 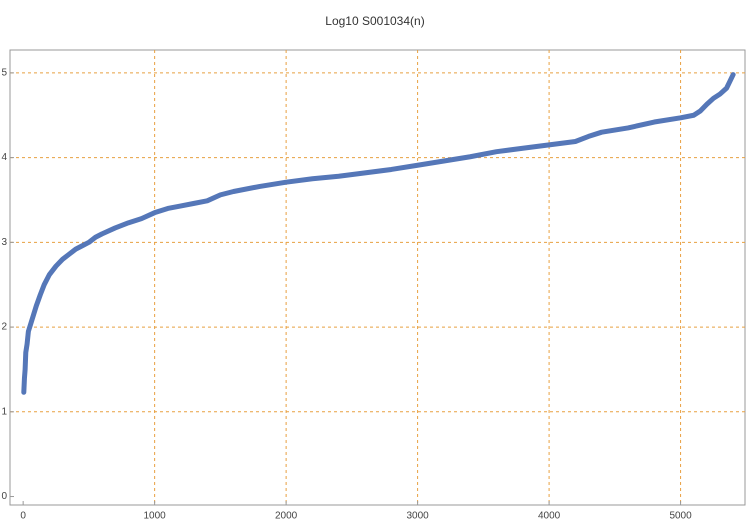 I want to click on y-tick-label: 4, so click(x=4, y=157).